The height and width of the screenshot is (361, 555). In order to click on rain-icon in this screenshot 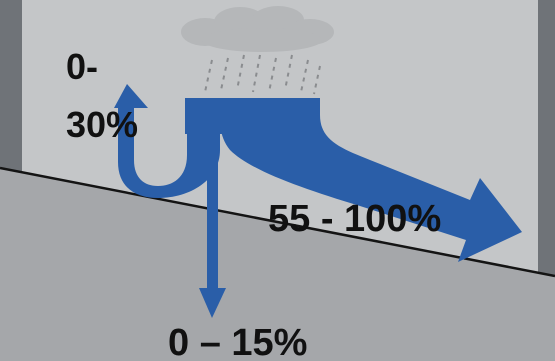, I will do `click(262, 74)`.